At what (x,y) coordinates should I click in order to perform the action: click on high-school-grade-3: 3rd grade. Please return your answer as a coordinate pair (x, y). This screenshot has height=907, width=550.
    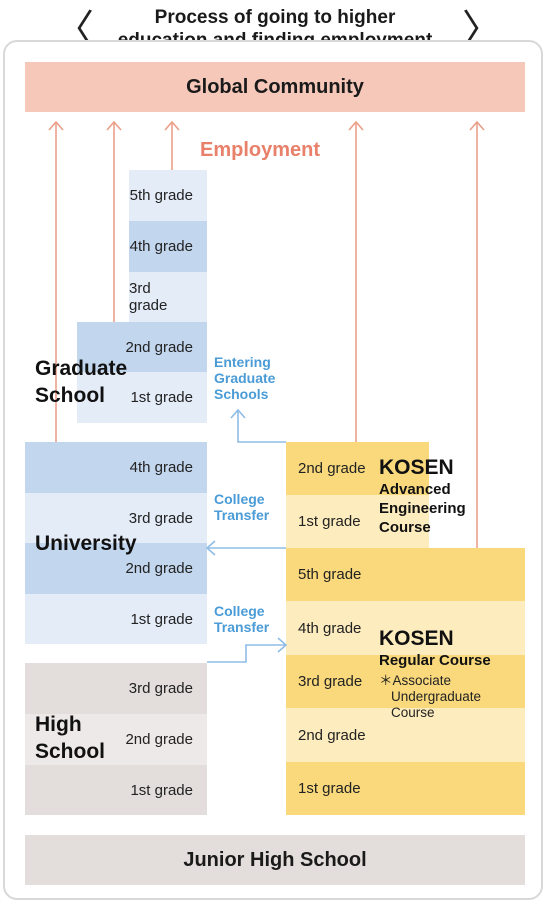
    Looking at the image, I should click on (116, 688).